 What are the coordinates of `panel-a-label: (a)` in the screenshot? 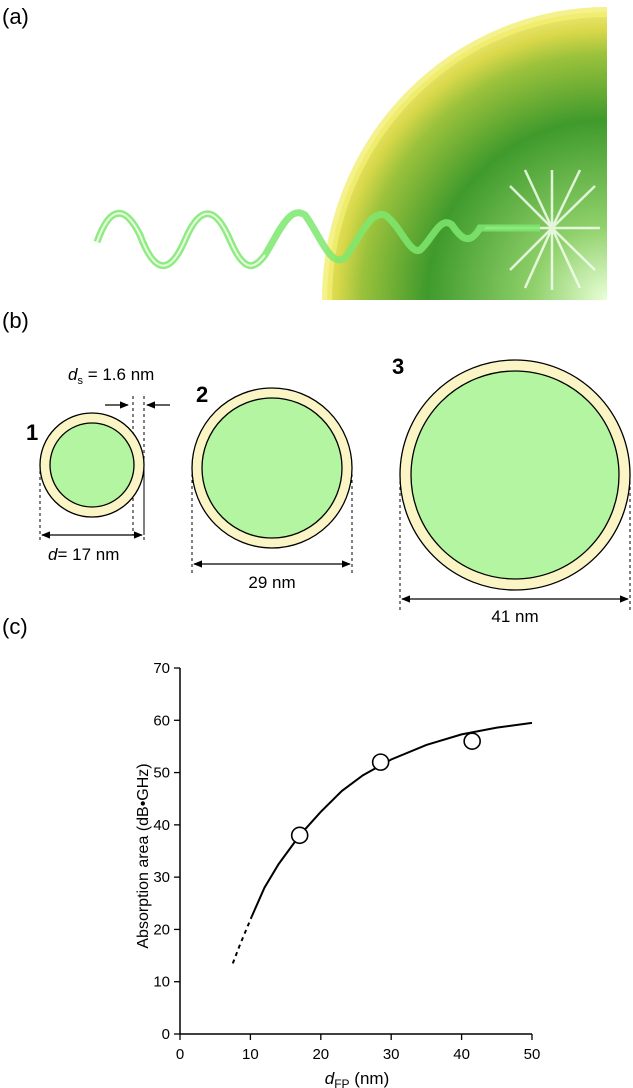 It's located at (15, 16).